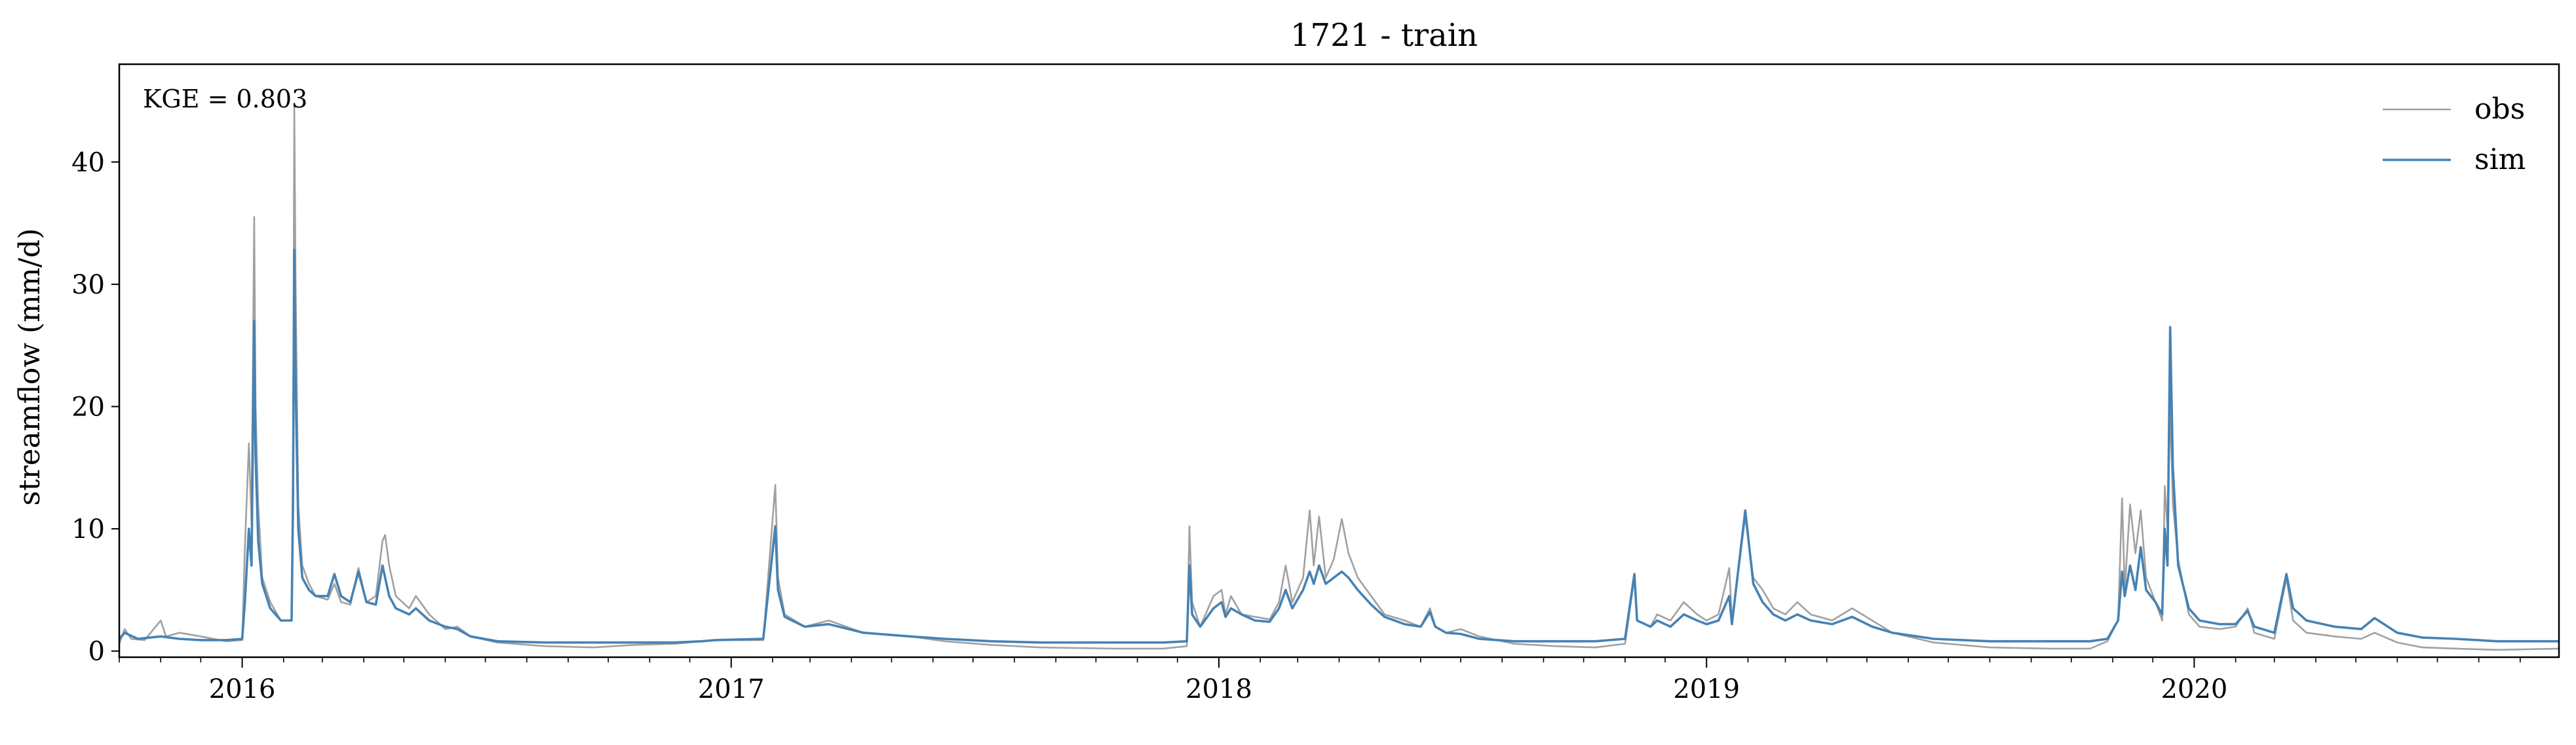  What do you see at coordinates (731, 689) in the screenshot?
I see `x-tick-label: 2017` at bounding box center [731, 689].